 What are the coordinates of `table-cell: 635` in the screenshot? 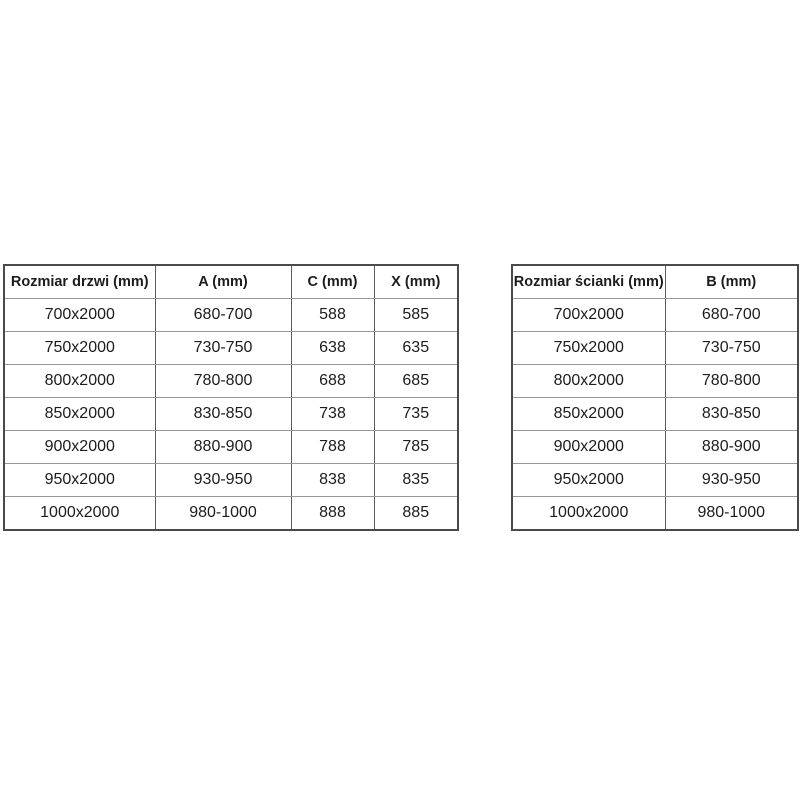 It's located at (416, 348).